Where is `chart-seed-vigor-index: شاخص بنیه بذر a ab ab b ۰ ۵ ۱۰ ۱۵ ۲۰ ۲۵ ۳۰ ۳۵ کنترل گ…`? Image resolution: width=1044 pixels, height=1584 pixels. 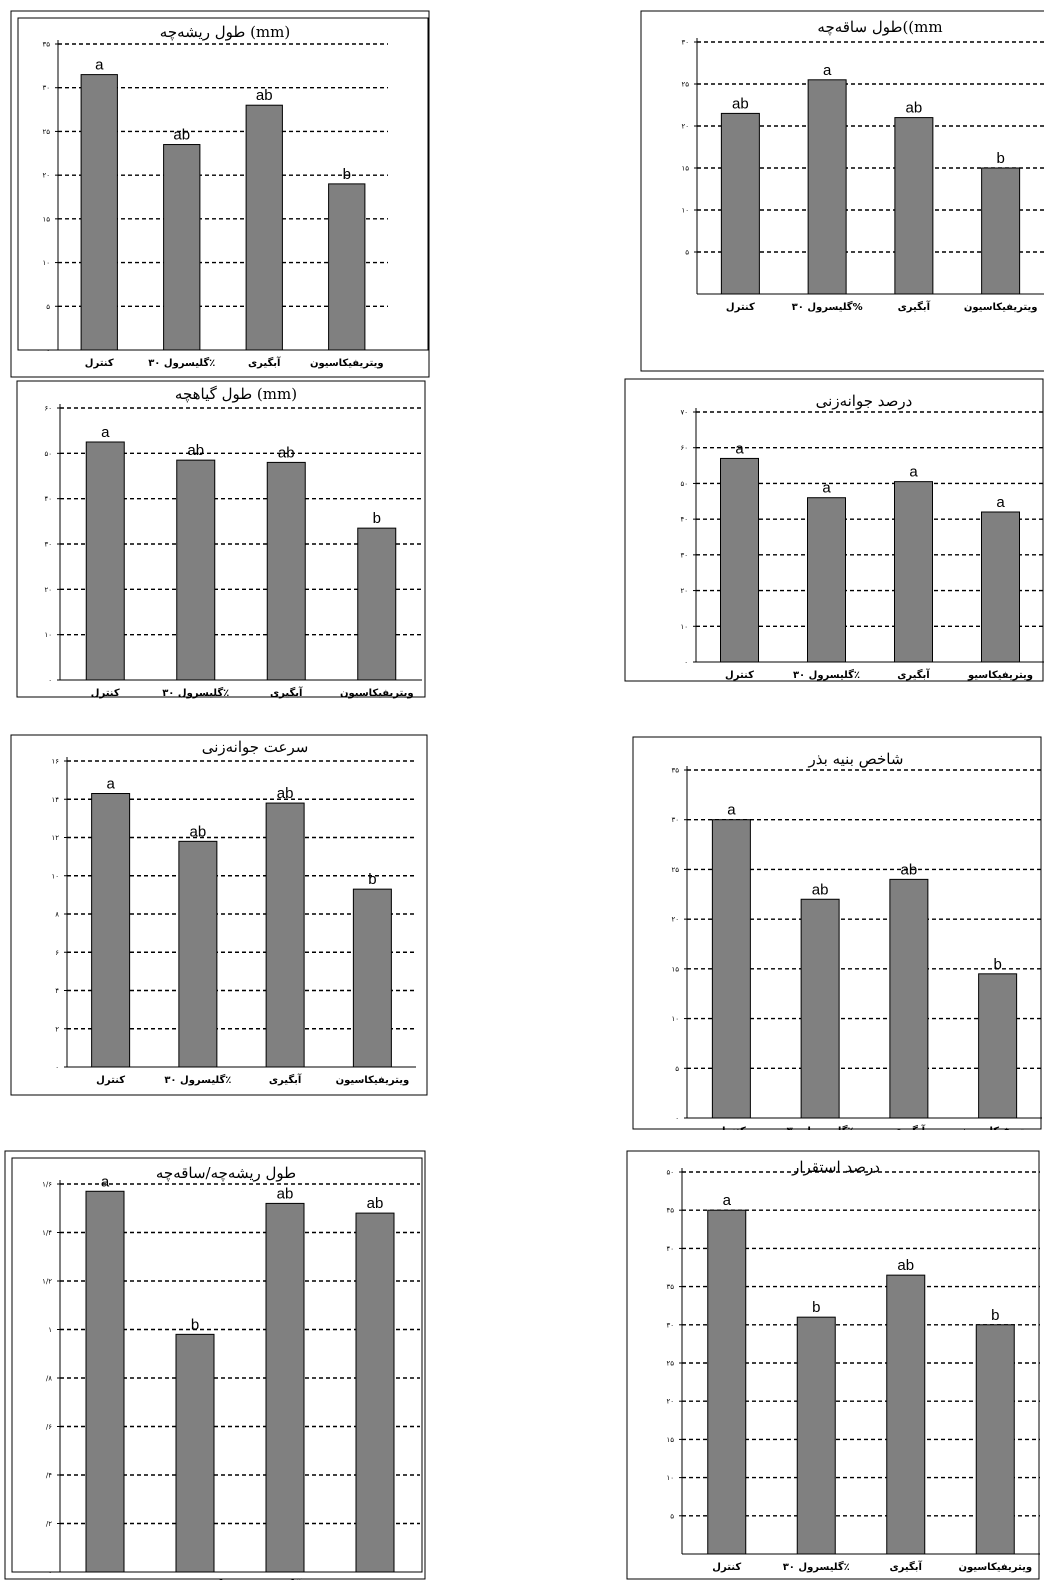
chart-seed-vigor-index: شاخص بنیه بذر a ab ab b ۰ ۵ ۱۰ ۱۵ ۲۰ ۲۵ ۳۰ ۳۵ کنترل گ… is located at coordinates (837, 933).